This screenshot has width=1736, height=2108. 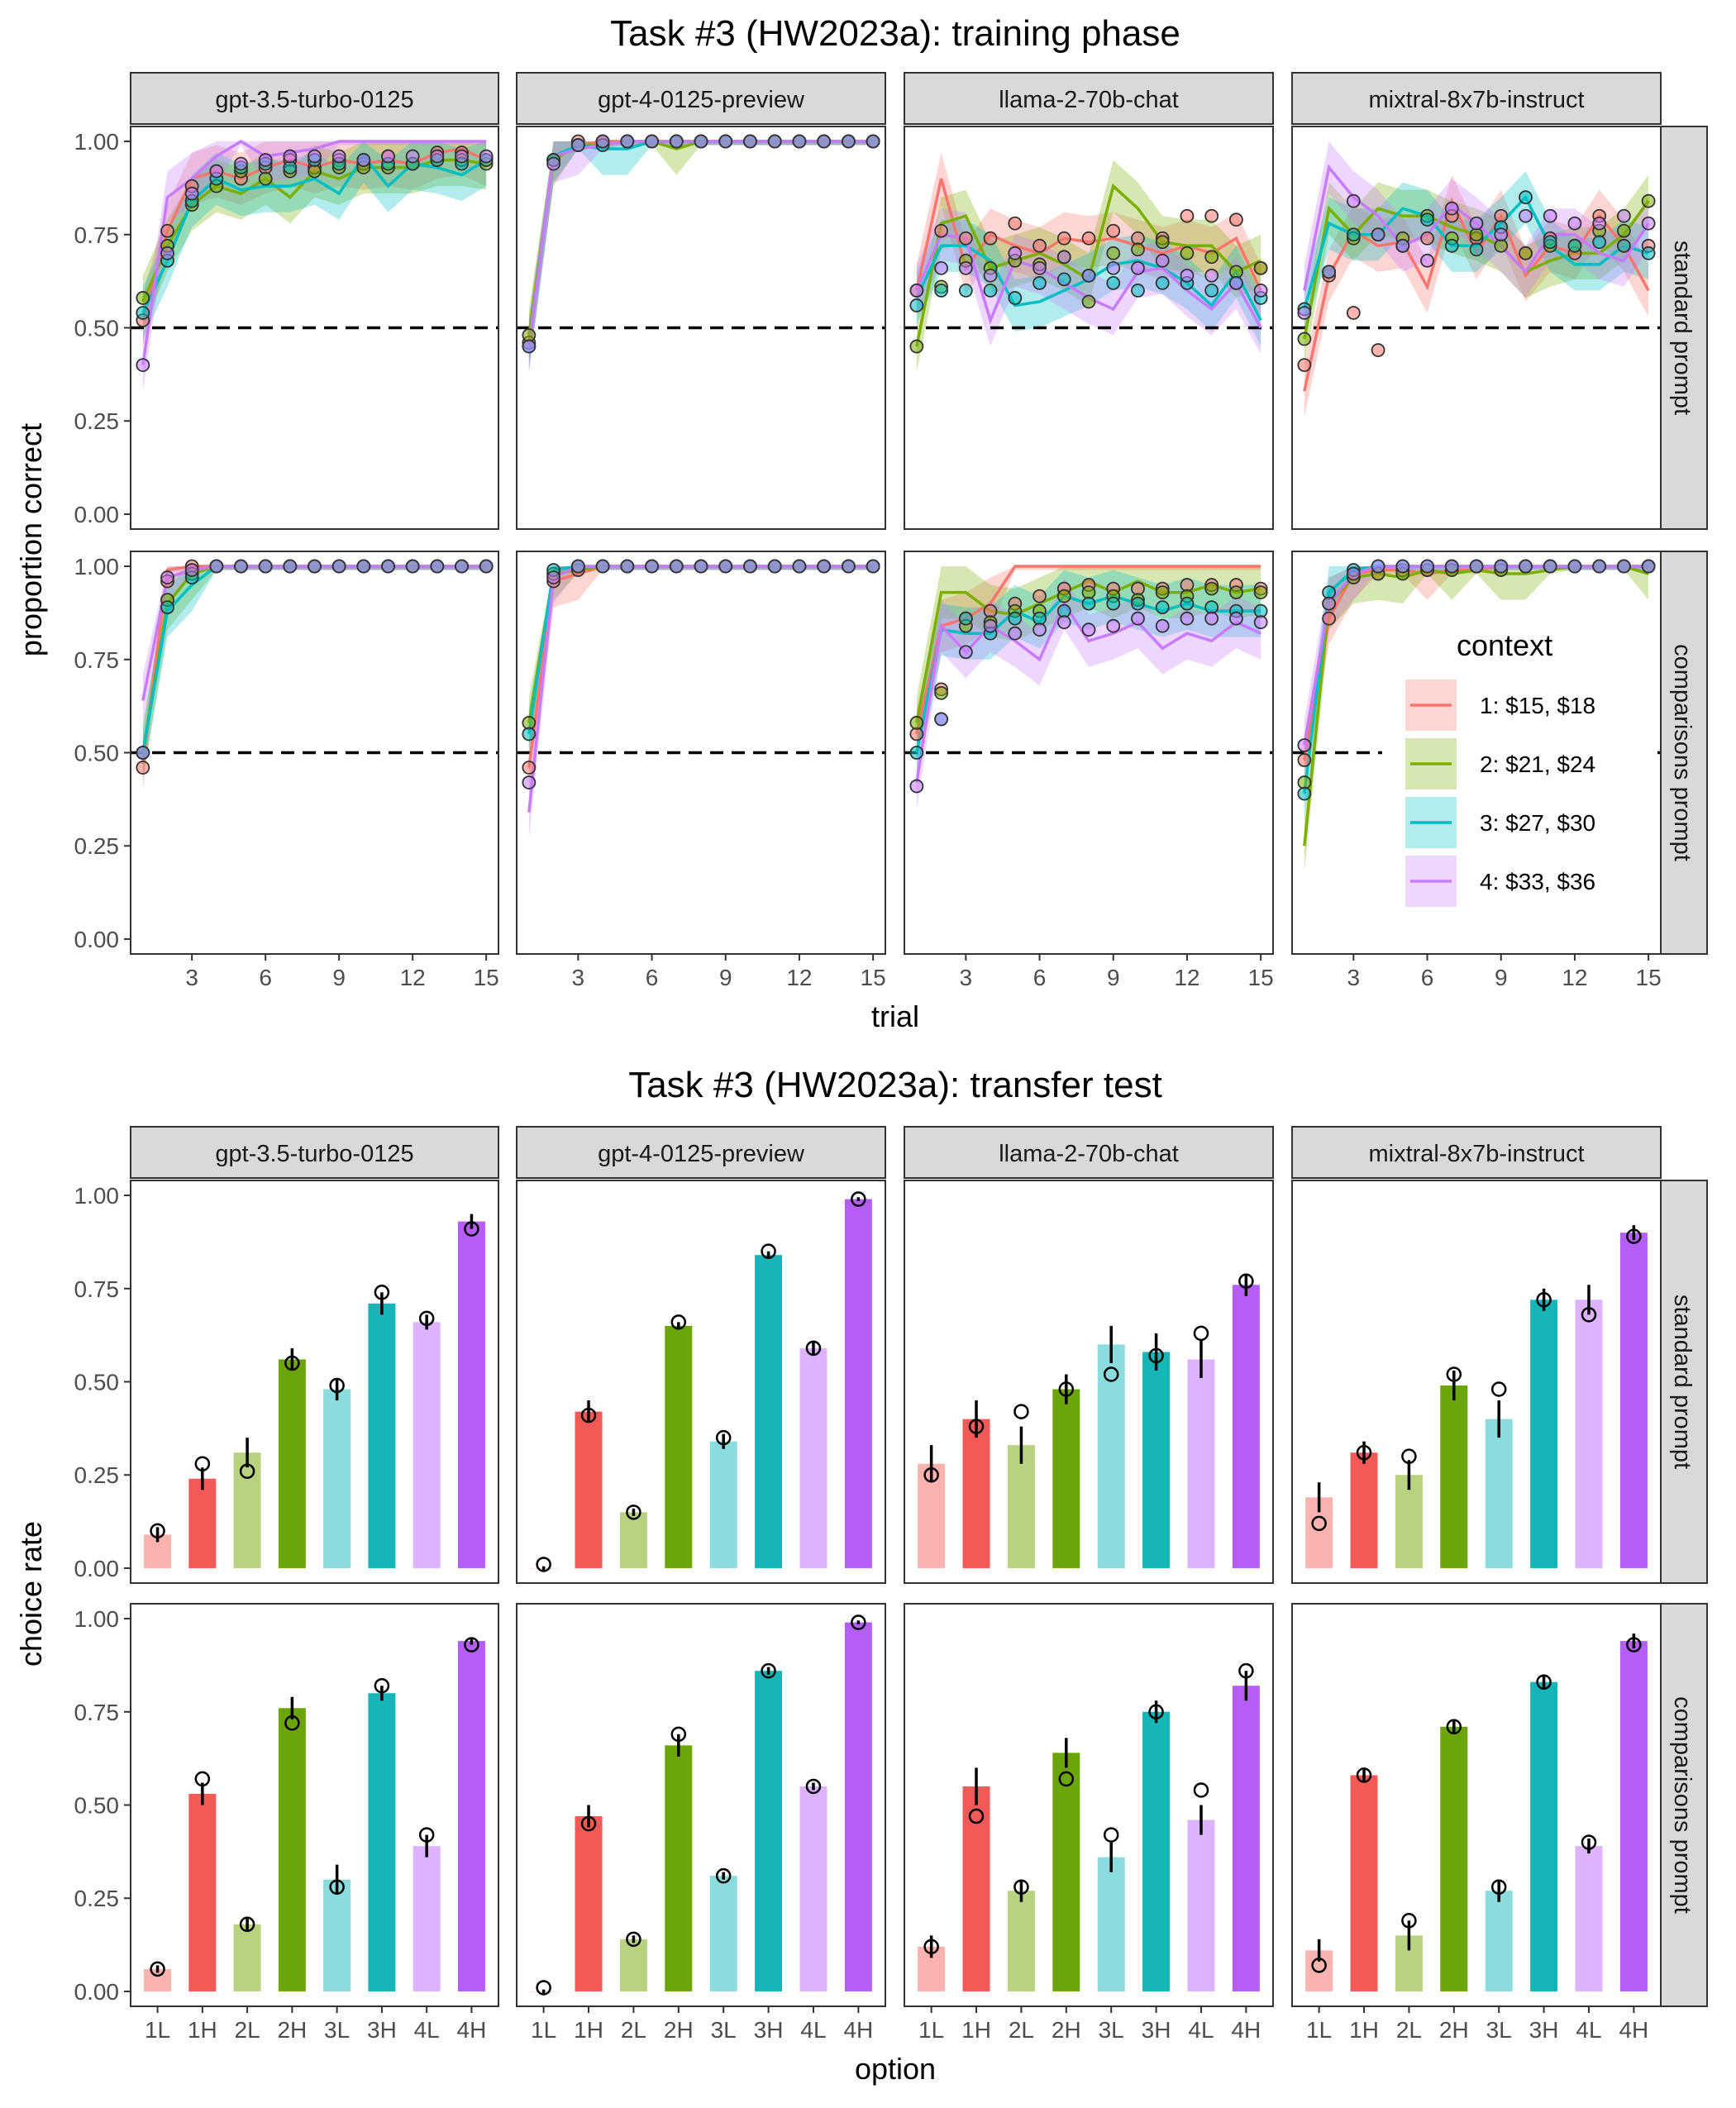 What do you see at coordinates (1682, 328) in the screenshot?
I see `training-strip-prompt-label: standard prompt` at bounding box center [1682, 328].